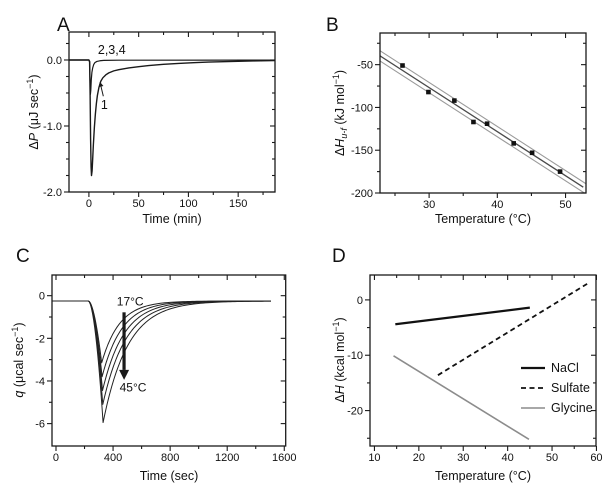 The image size is (607, 492). What do you see at coordinates (374, 458) in the screenshot?
I see `x-tick-label: 10` at bounding box center [374, 458].